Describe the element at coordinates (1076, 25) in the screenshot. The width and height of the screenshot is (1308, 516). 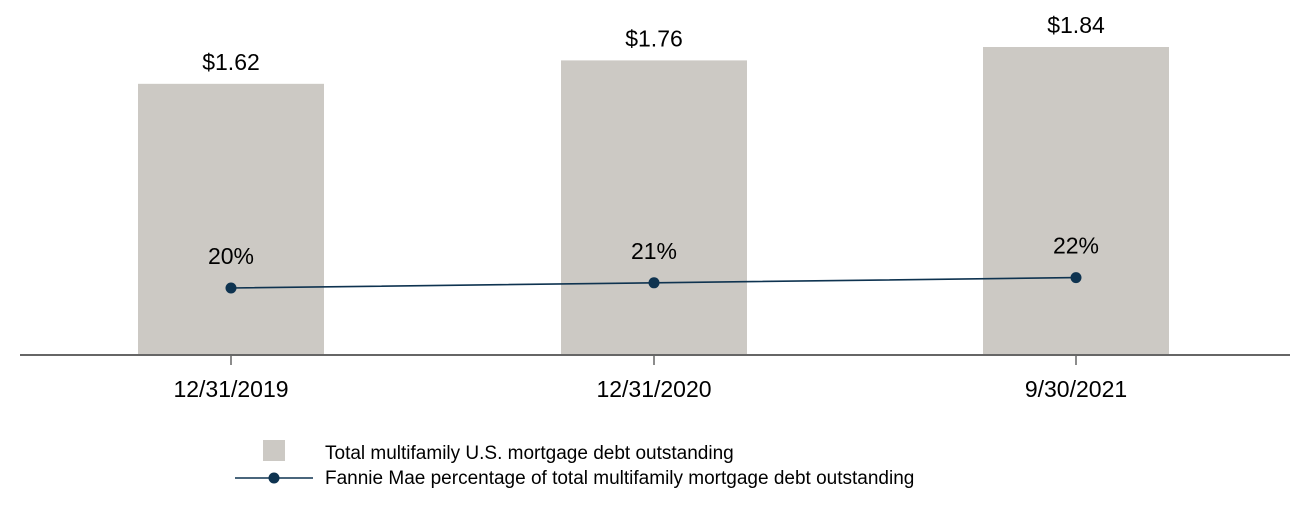
I see `bar-value-label: $1.84` at that location.